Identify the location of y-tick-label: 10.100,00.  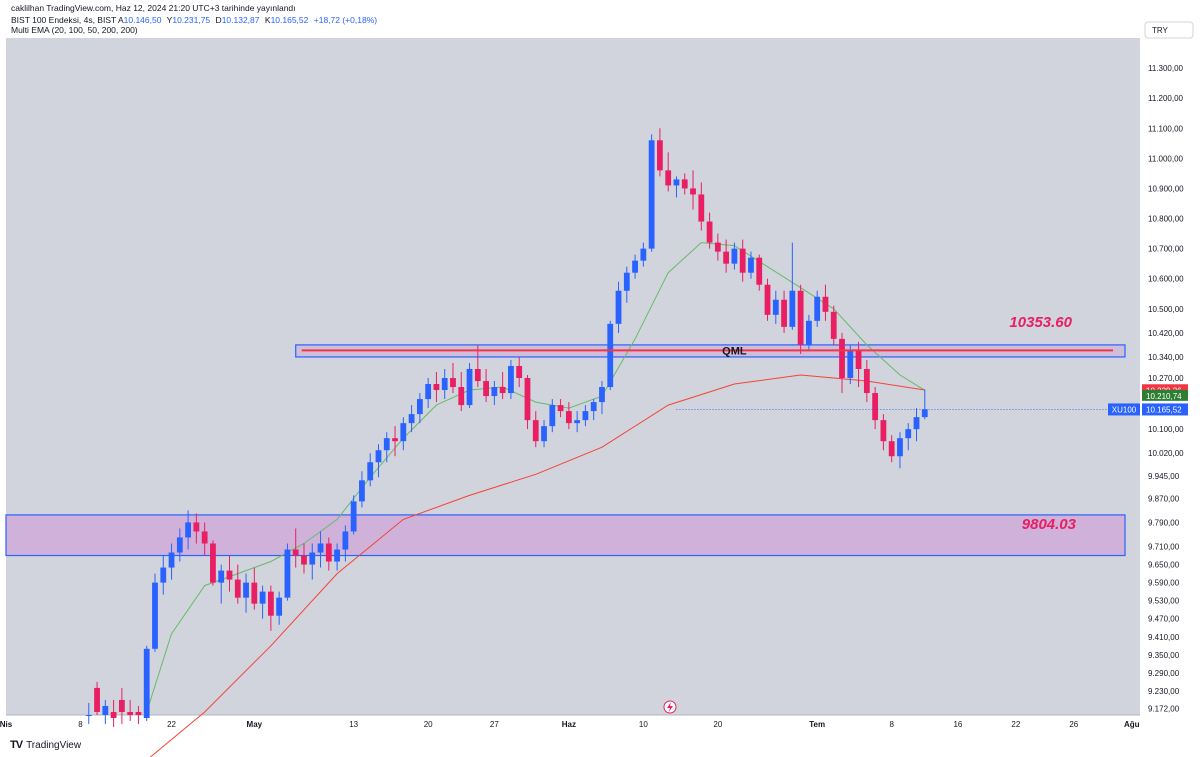
(1166, 429).